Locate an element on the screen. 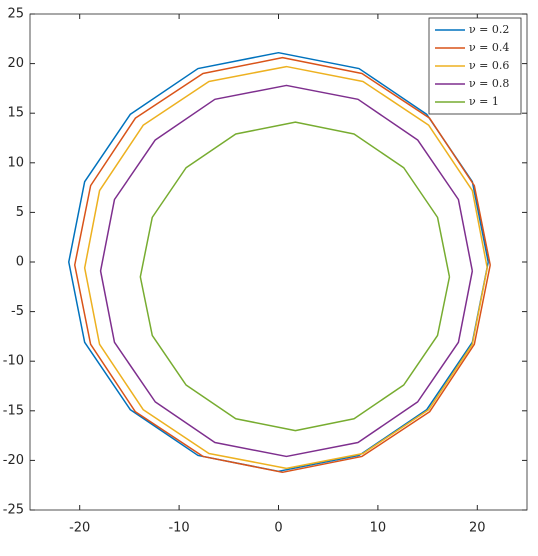  y-tick-label: -10 is located at coordinates (13, 361).